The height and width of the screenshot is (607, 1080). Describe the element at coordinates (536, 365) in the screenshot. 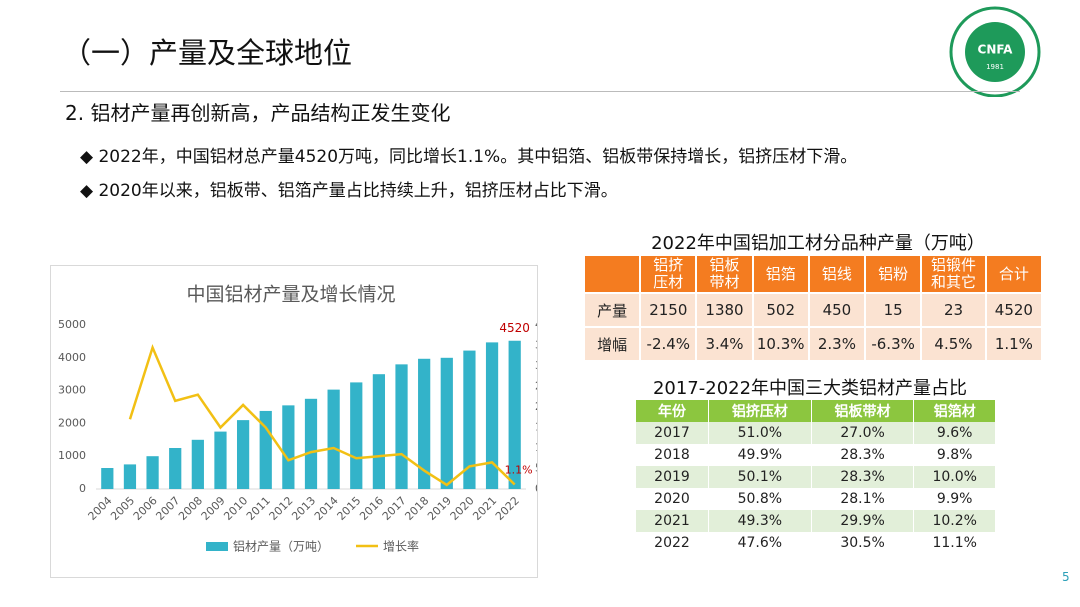

I see `y2-tick-label: 30%` at that location.